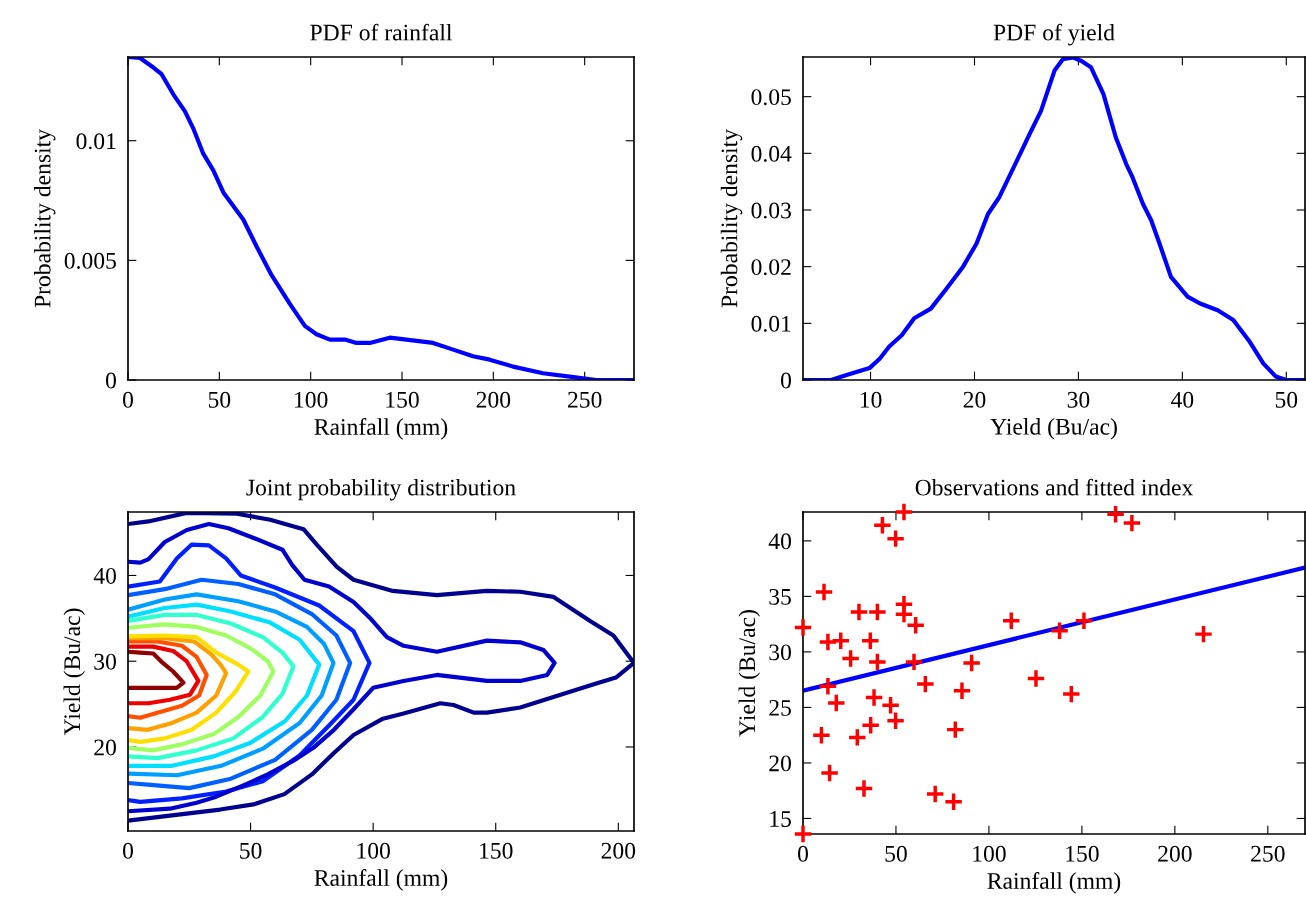  Describe the element at coordinates (780, 819) in the screenshot. I see `y-tick-label: 15` at that location.